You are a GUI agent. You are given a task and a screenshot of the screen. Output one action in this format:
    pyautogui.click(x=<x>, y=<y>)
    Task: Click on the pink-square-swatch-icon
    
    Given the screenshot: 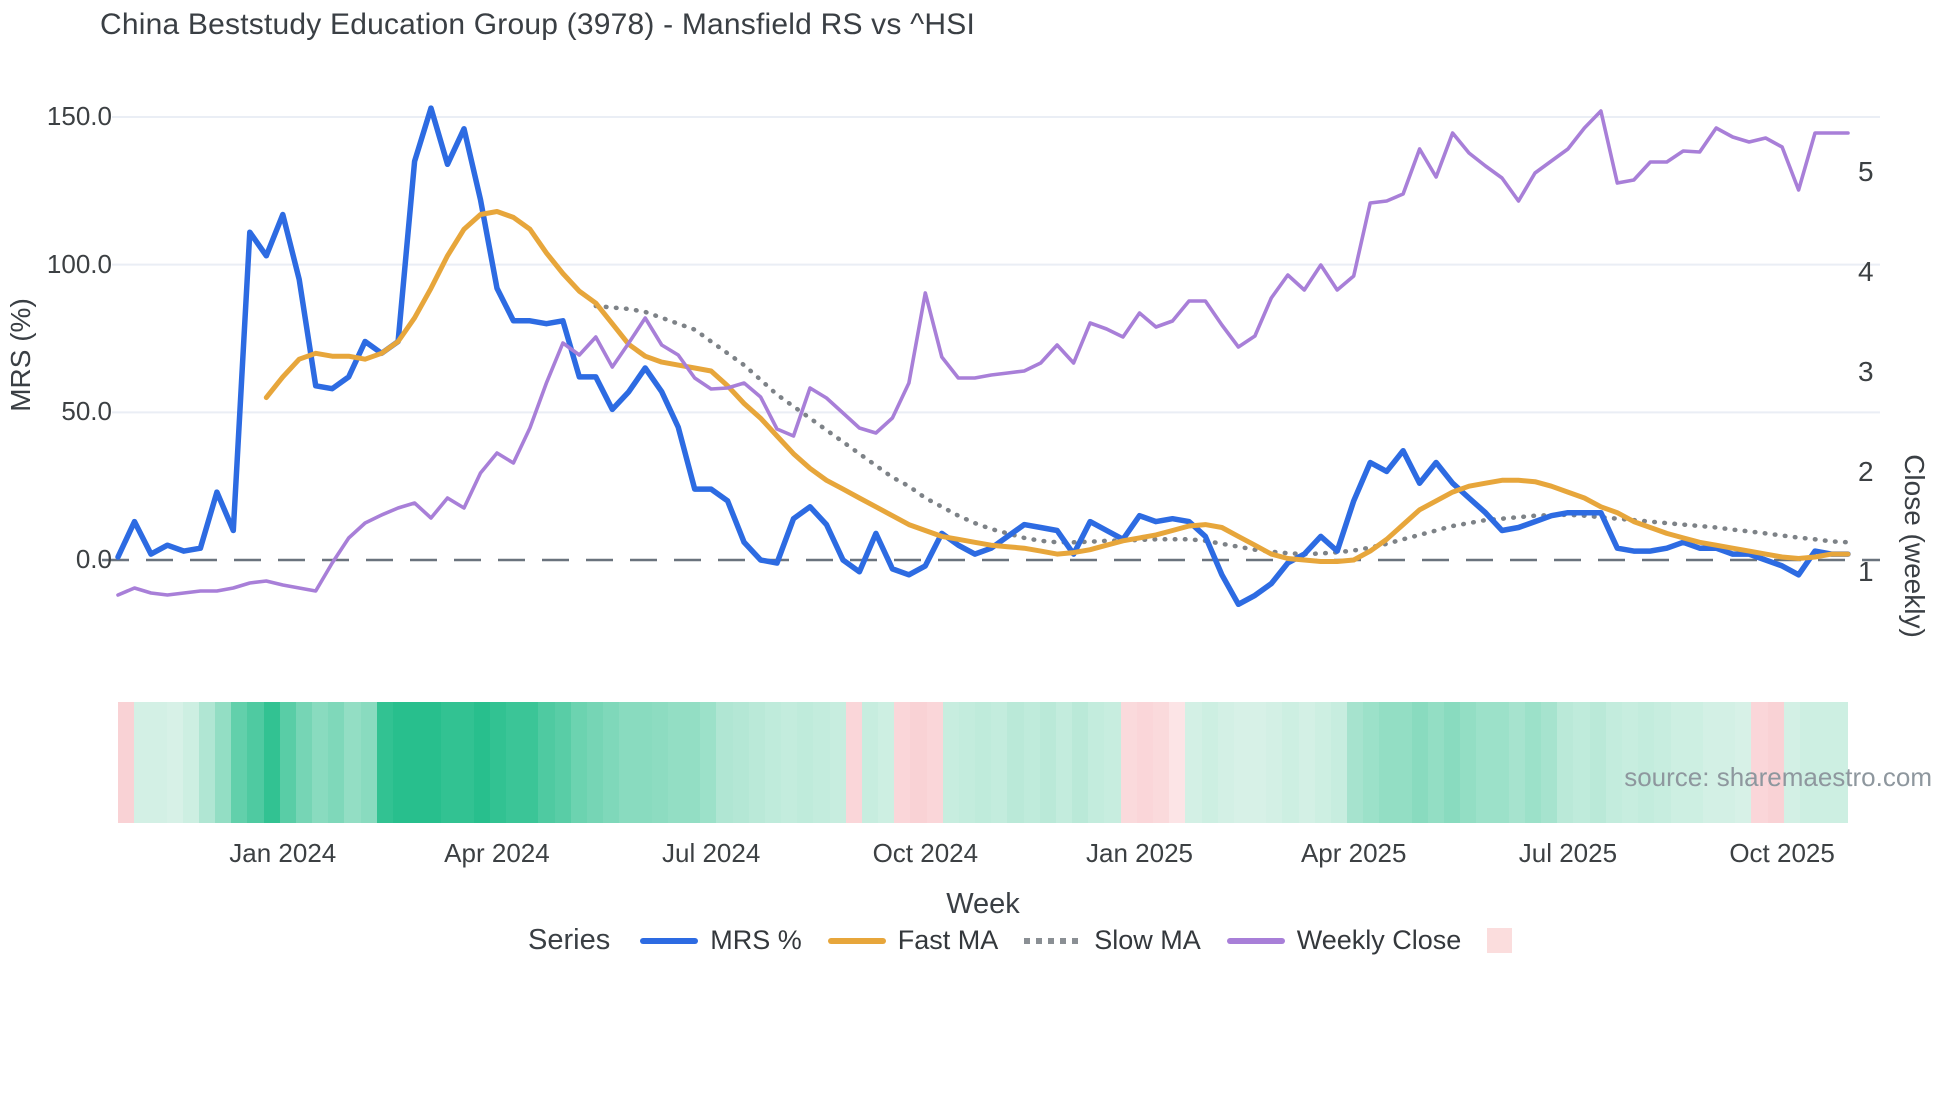 What is the action you would take?
    pyautogui.click(x=1500, y=940)
    